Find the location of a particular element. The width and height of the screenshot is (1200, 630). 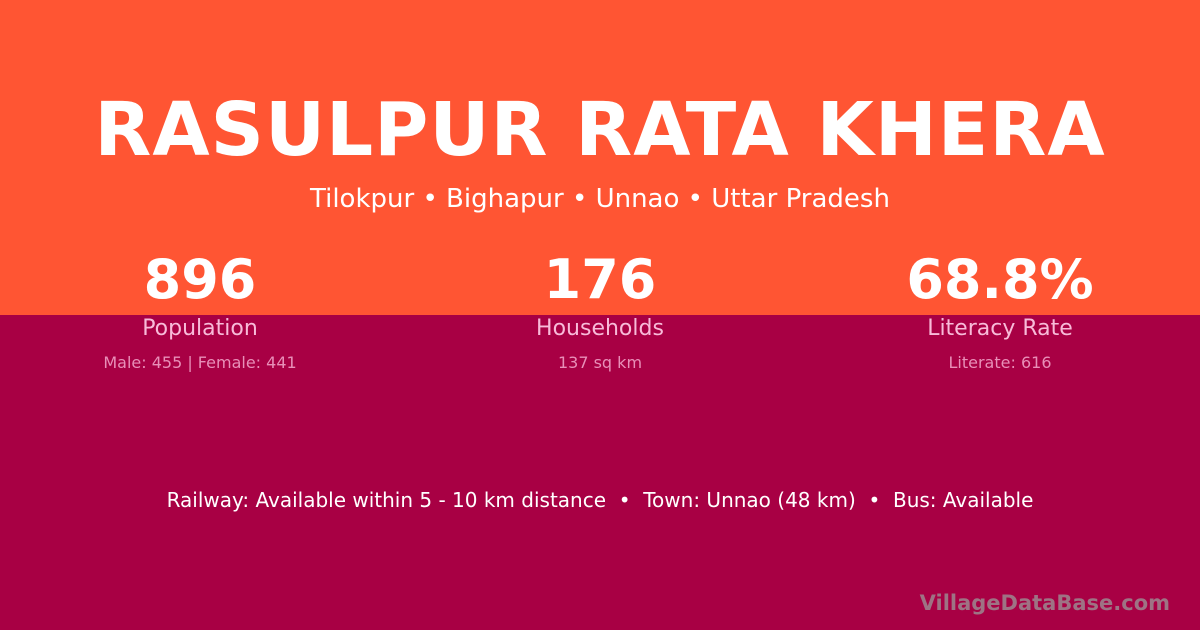

stat-label: Population is located at coordinates (200, 328).